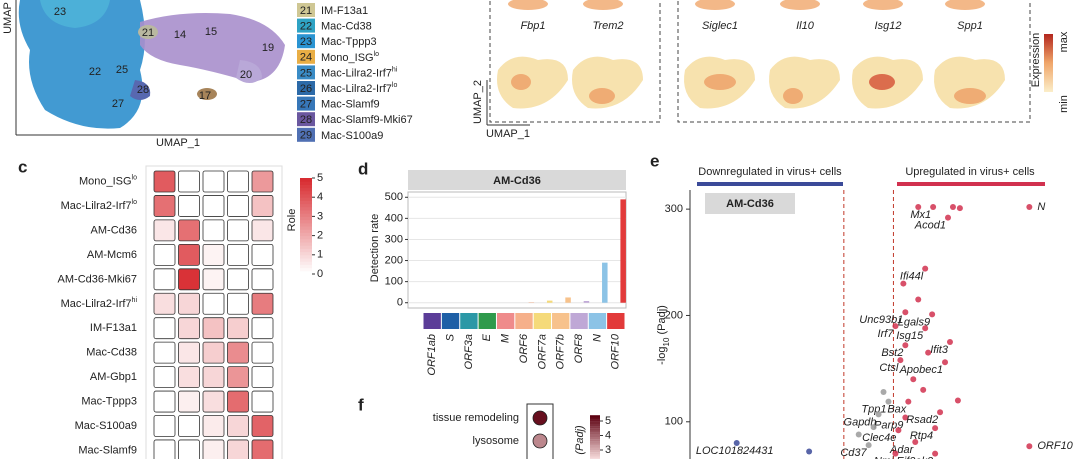 This screenshot has width=1080, height=459. I want to click on x-tick-label: N, so click(597, 338).